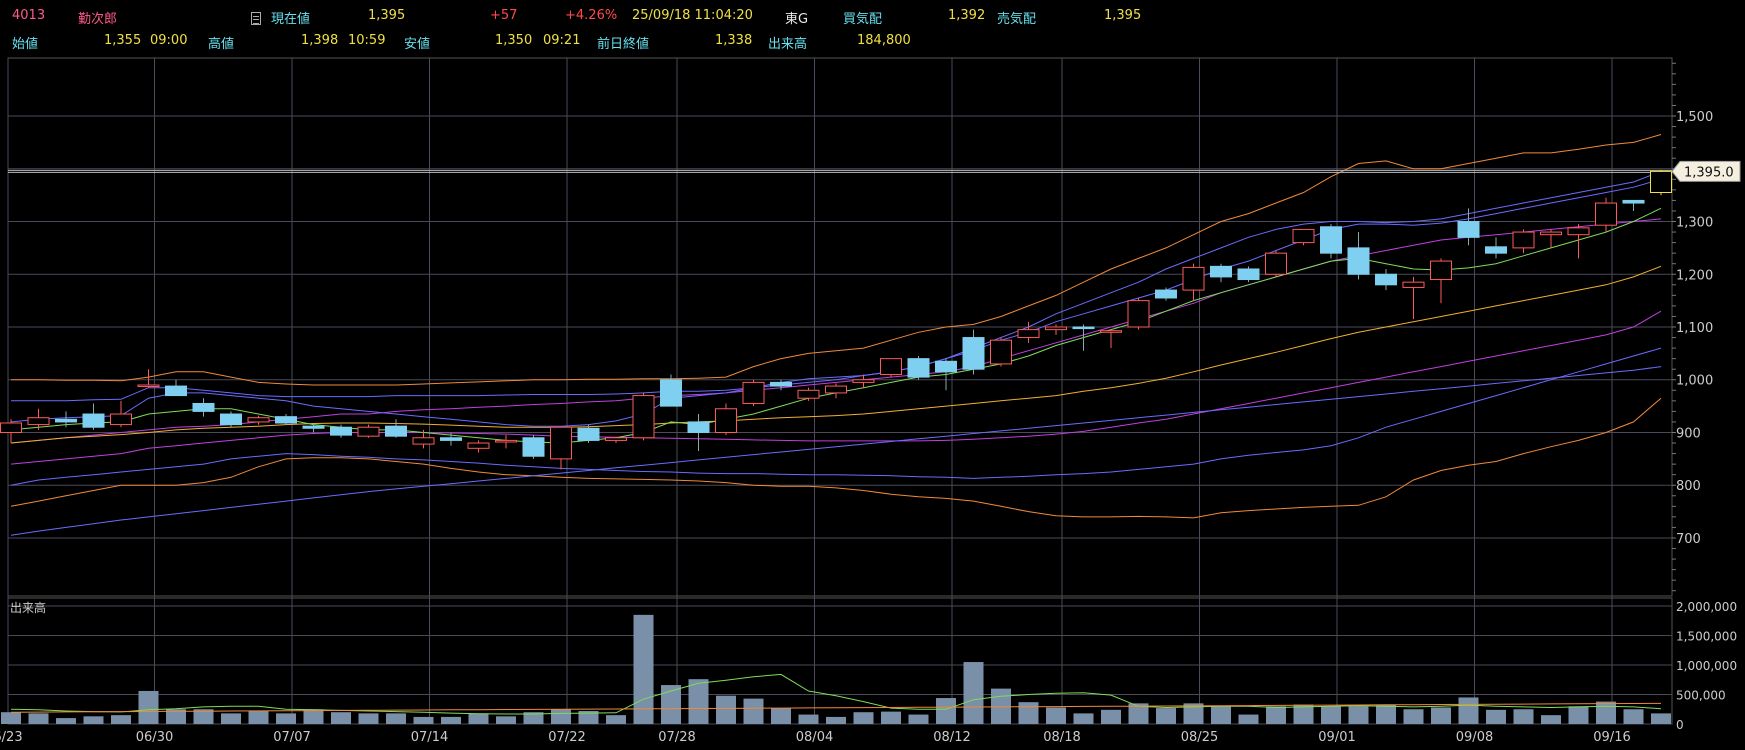 This screenshot has width=1745, height=750. I want to click on price-tick-label: 1,000, so click(1694, 381).